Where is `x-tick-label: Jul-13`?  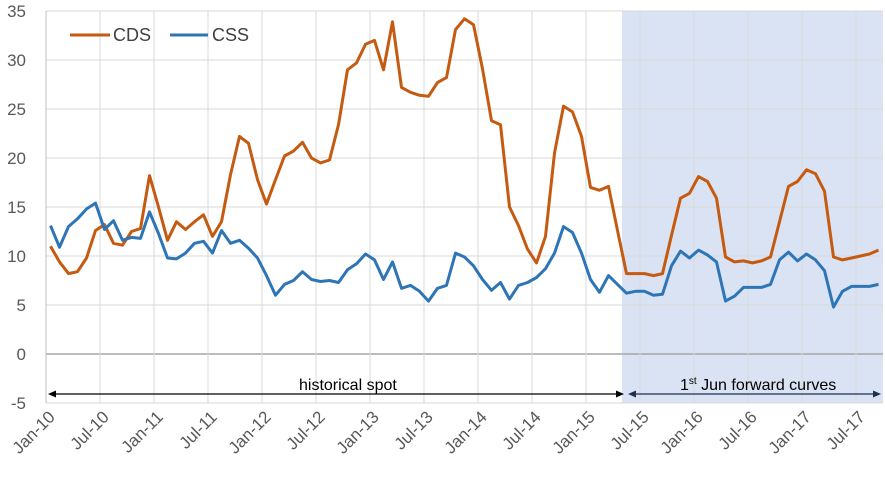 x-tick-label: Jul-13 is located at coordinates (414, 430).